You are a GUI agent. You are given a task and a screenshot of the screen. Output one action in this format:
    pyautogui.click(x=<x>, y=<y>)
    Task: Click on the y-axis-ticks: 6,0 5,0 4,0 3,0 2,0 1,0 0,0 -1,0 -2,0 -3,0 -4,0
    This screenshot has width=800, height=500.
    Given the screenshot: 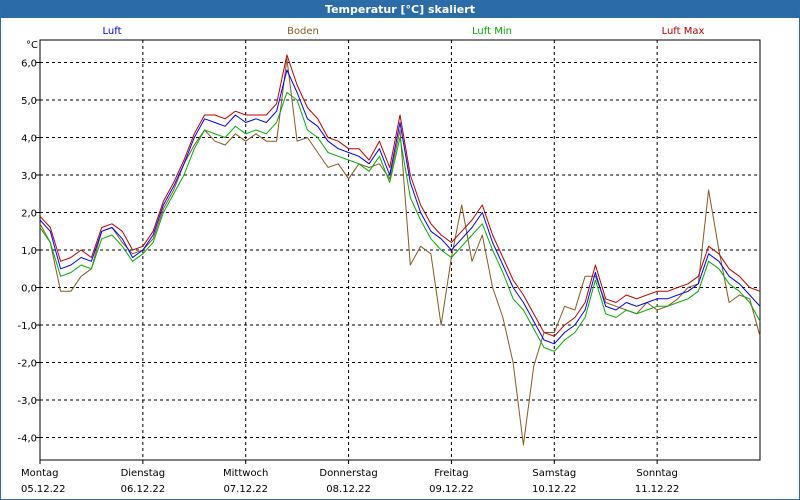 What is the action you would take?
    pyautogui.click(x=28, y=252)
    